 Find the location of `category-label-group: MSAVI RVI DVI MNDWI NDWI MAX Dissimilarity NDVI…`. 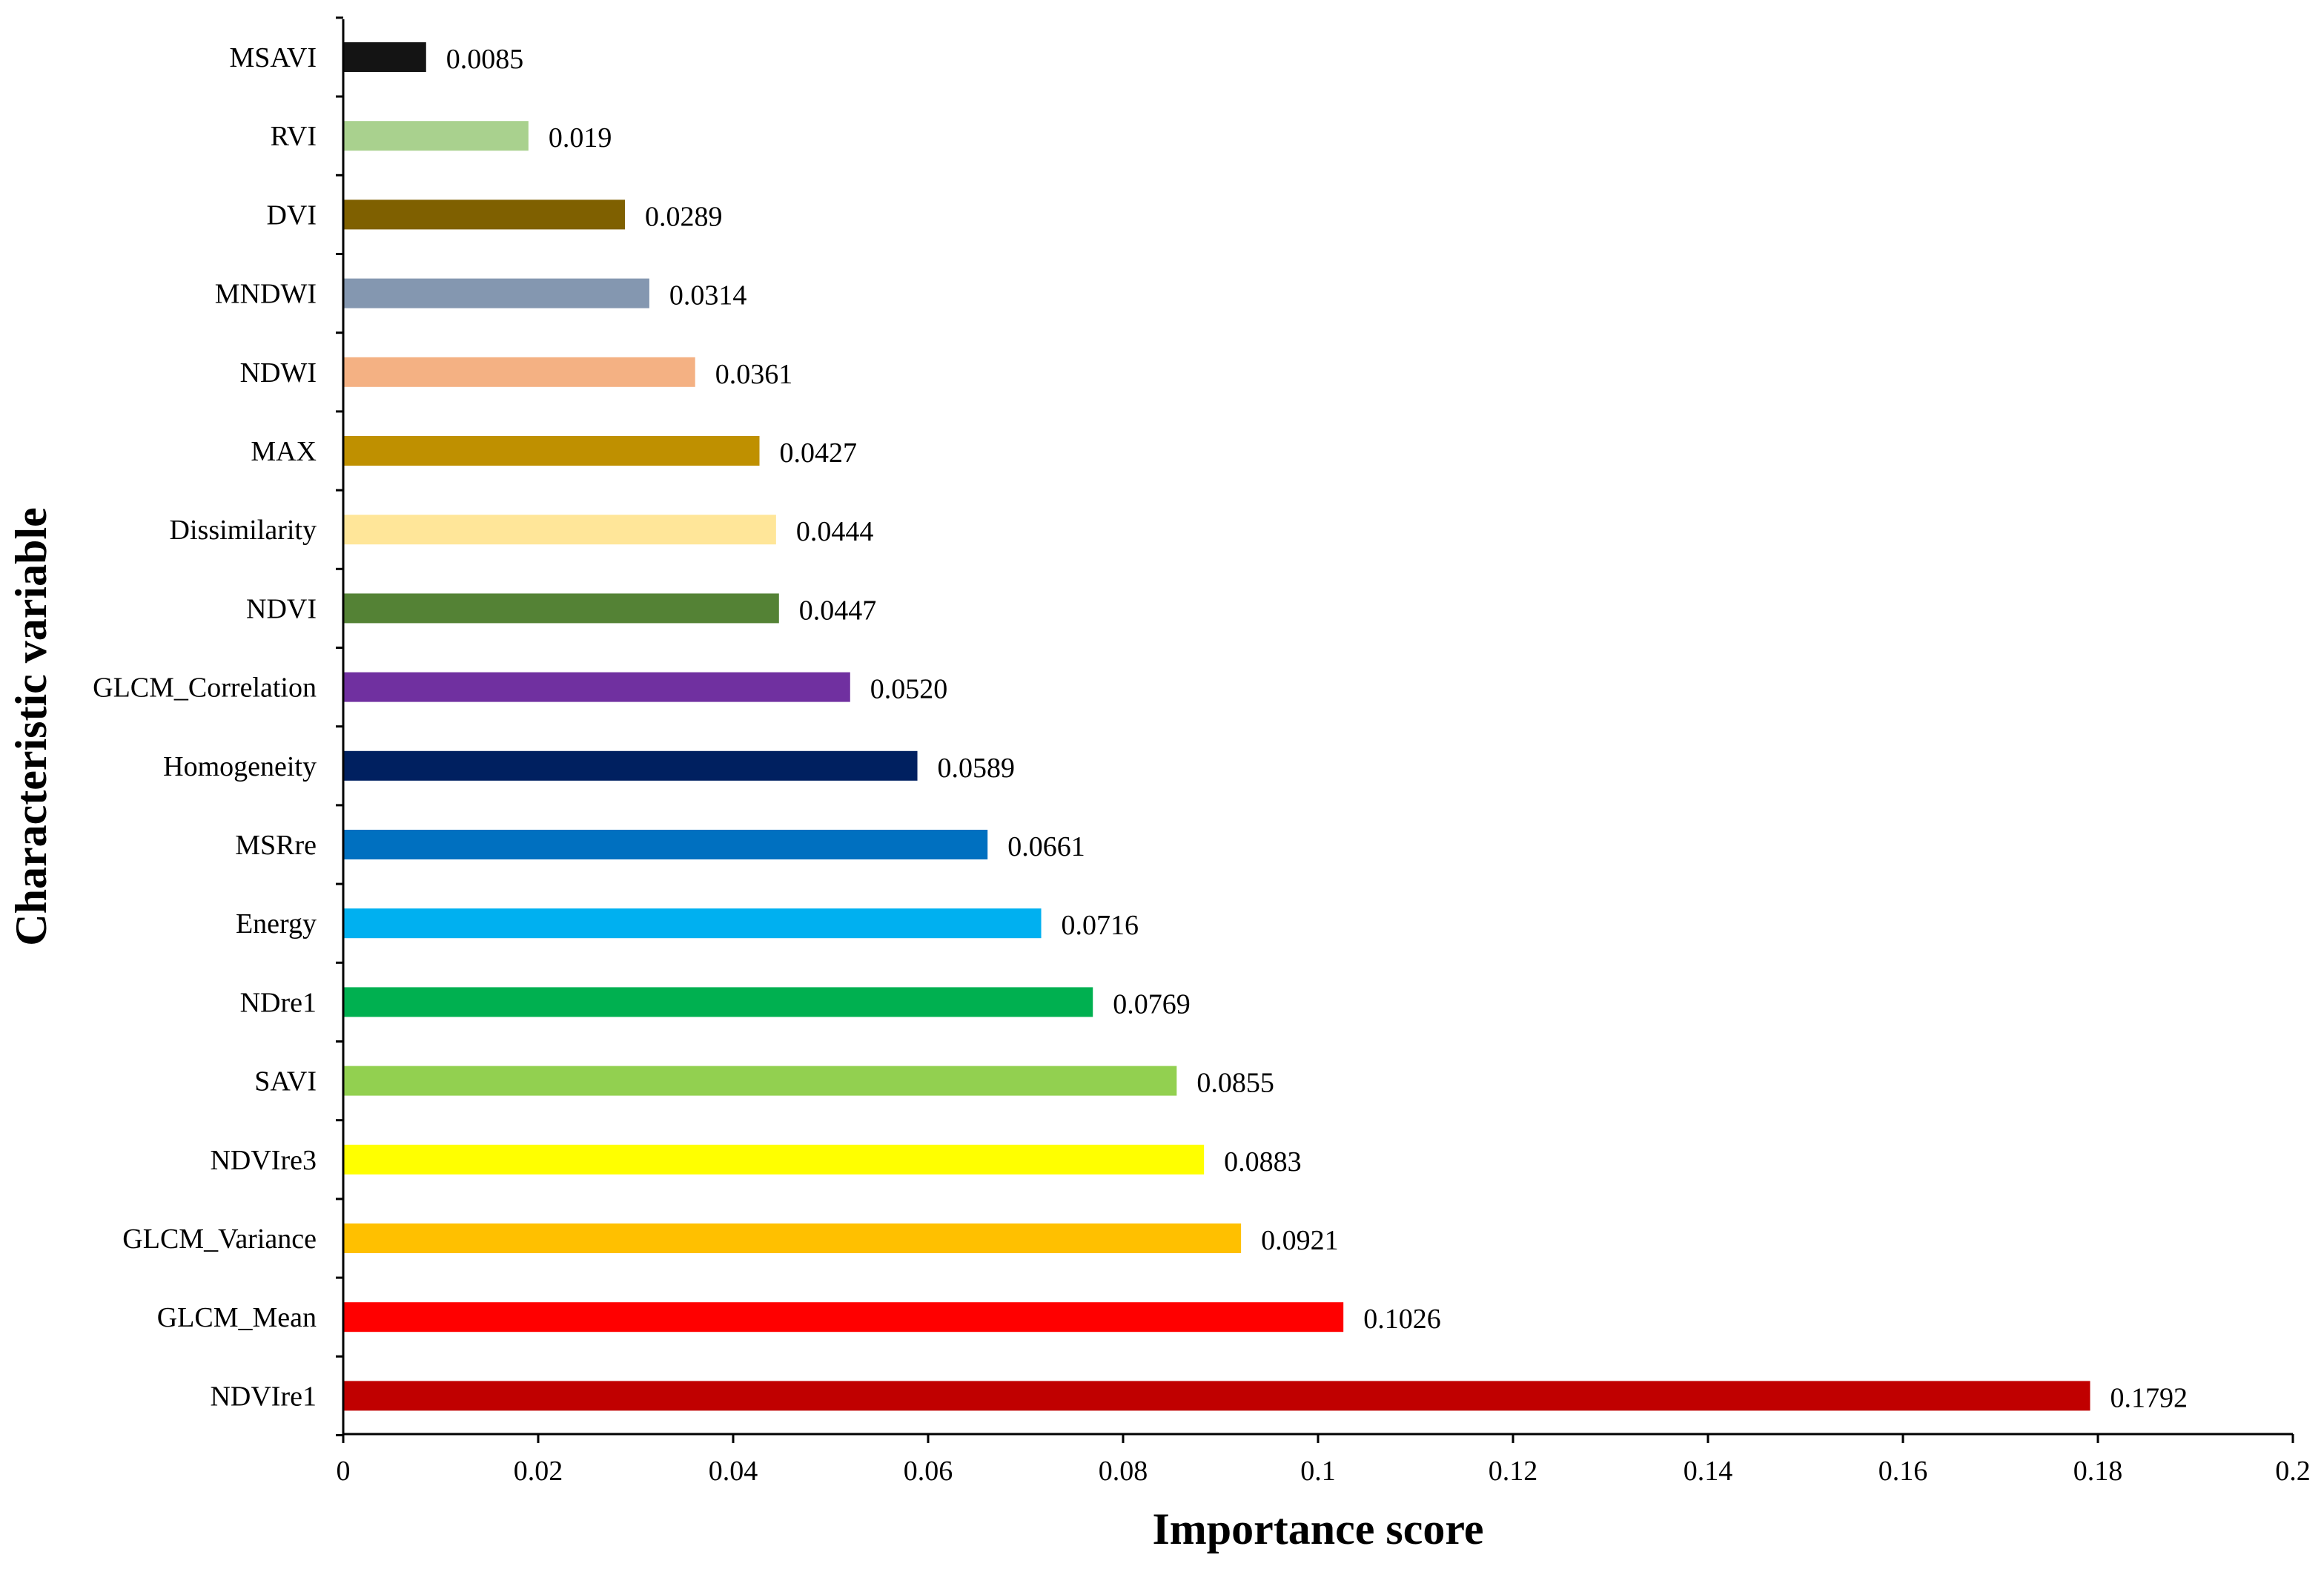

category-label-group: MSAVI RVI DVI MNDWI NDWI MAX Dissimilarity NDVI… is located at coordinates (205, 727).